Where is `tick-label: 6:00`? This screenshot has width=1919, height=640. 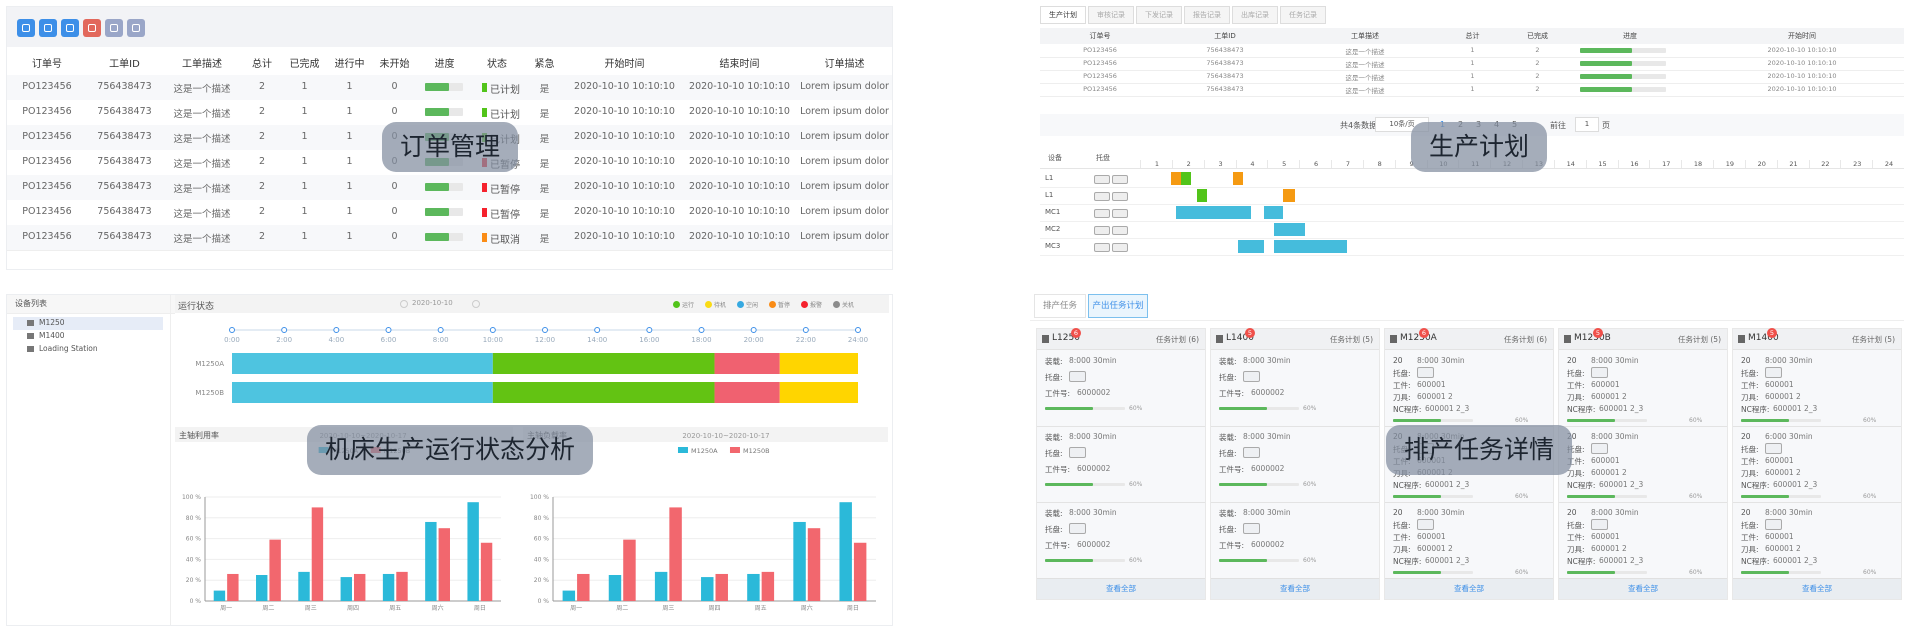 tick-label: 6:00 is located at coordinates (389, 340).